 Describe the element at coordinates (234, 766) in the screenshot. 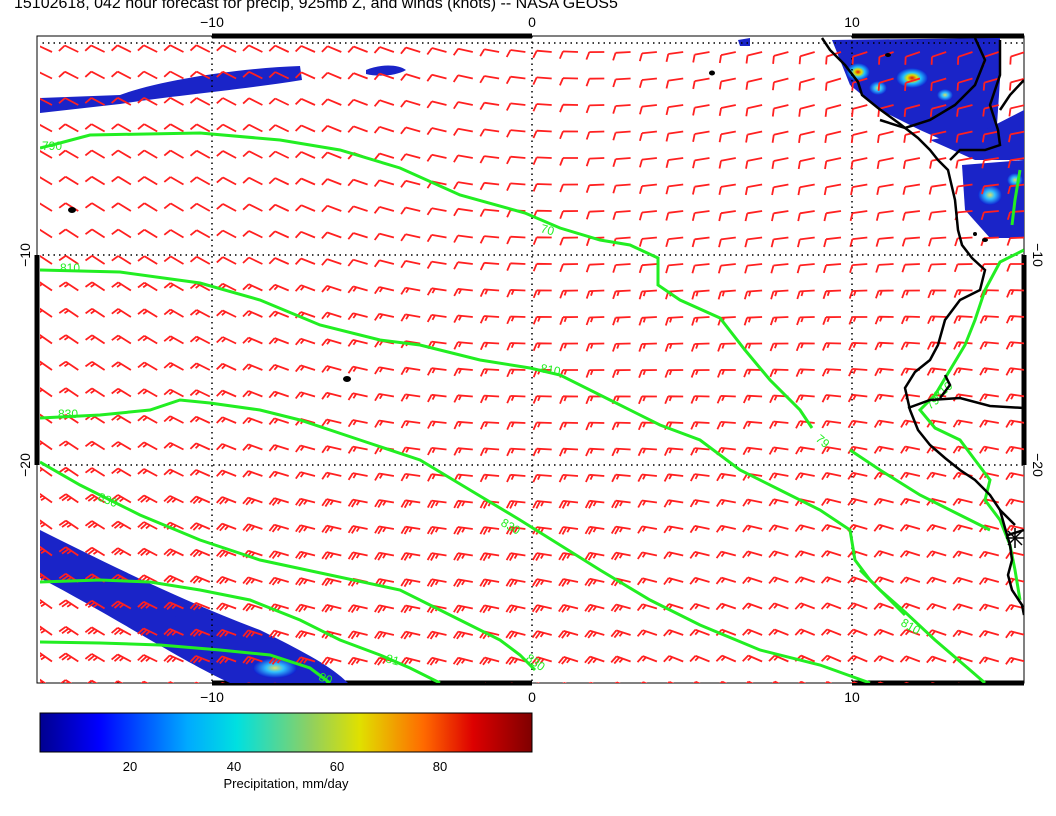

I see `colorbar-tick-label: 40` at that location.